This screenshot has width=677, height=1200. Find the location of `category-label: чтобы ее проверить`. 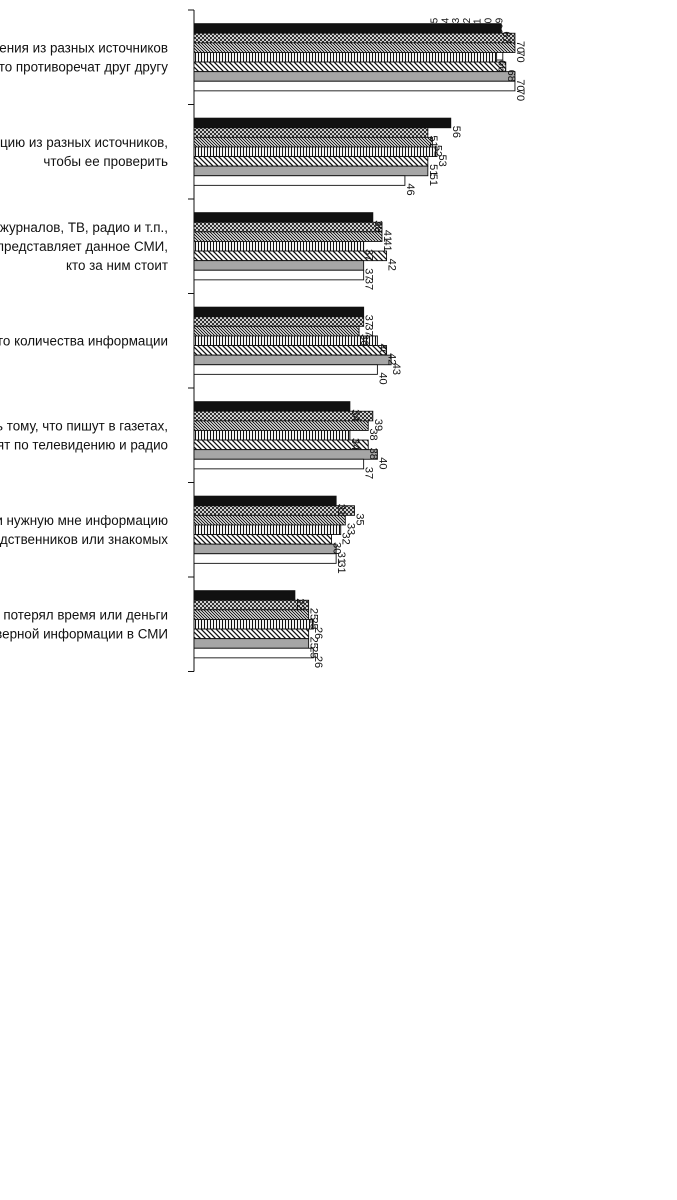

category-label: чтобы ее проверить is located at coordinates (105, 161).